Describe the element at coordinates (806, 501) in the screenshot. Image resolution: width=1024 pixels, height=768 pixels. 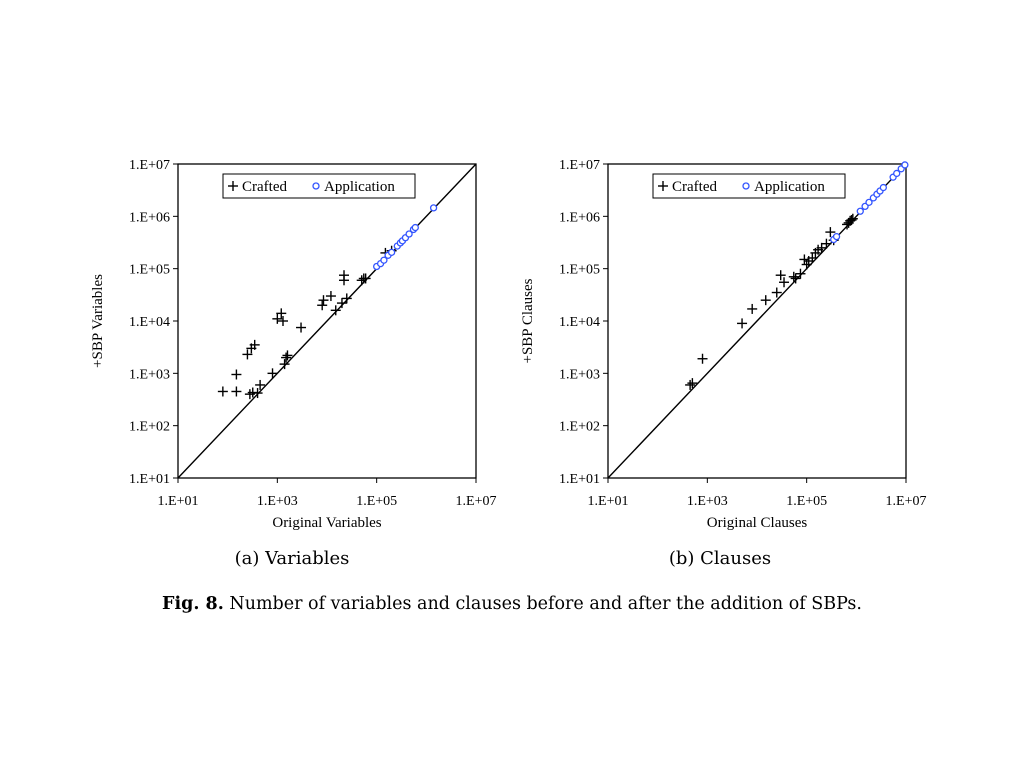
I see `x-tick-label: 1.E+05` at that location.